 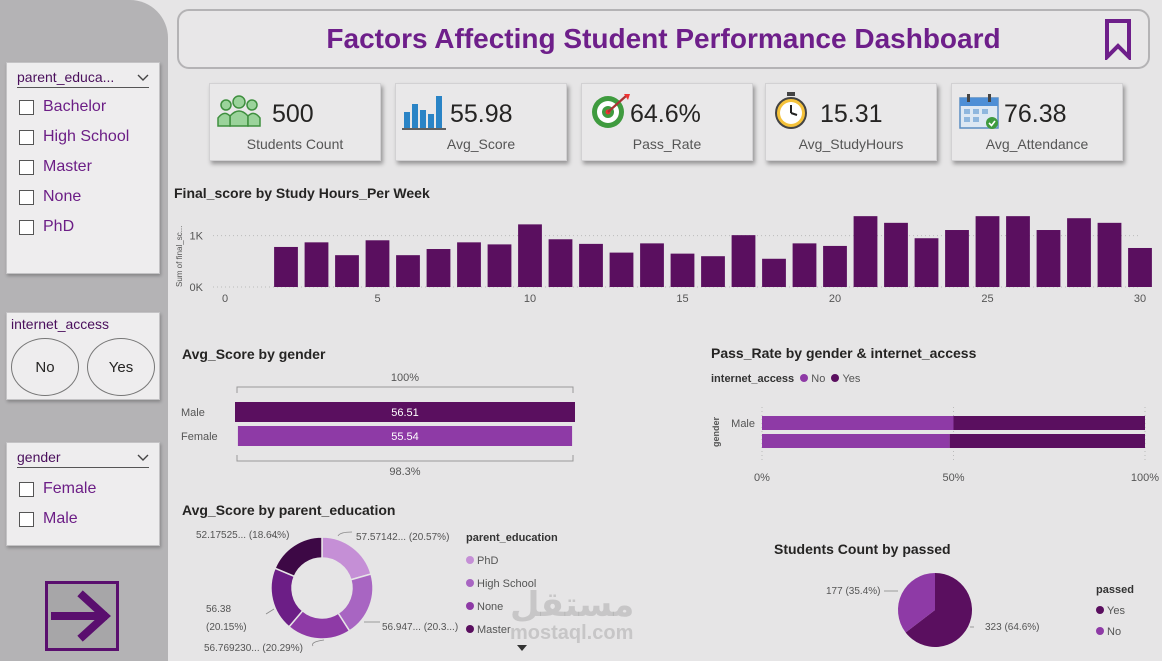 What do you see at coordinates (89, 197) in the screenshot?
I see `slicer-option-none: None` at bounding box center [89, 197].